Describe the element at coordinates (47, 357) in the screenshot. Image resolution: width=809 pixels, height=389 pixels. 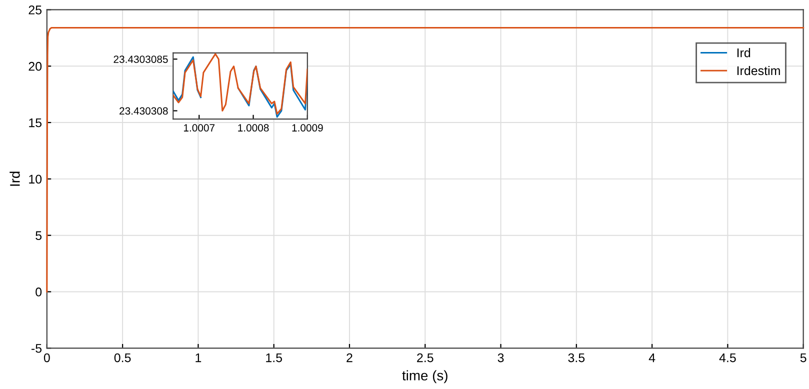
I see `x-tick-label: 0` at that location.